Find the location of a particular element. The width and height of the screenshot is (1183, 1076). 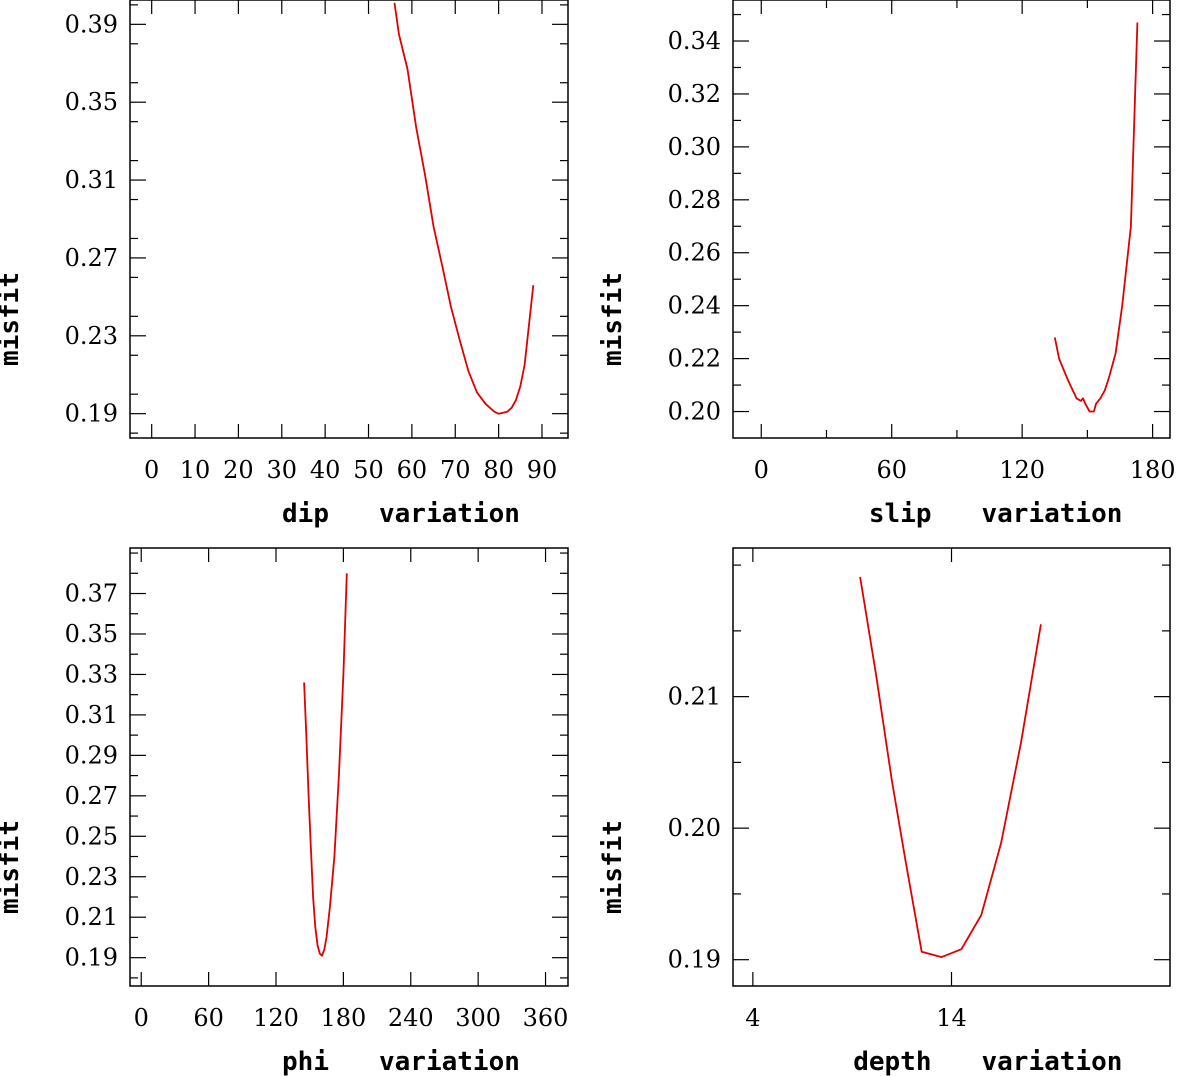

y-tick-label: 0.25 is located at coordinates (91, 836).